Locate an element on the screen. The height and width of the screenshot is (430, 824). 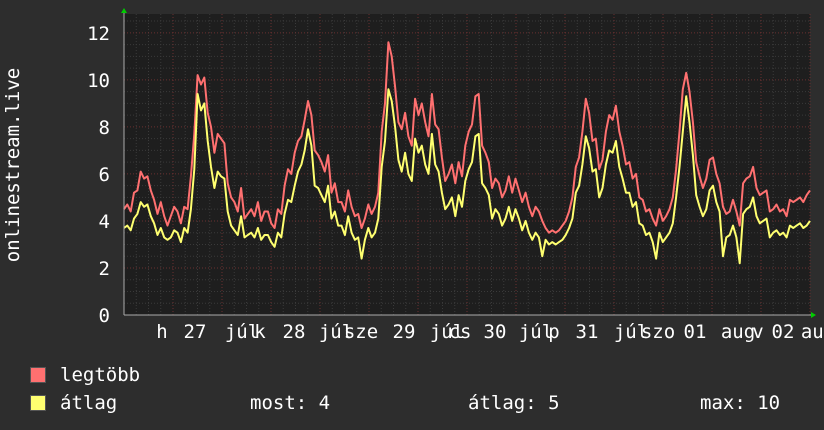
y-tick-label: 4 is located at coordinates (104, 222).